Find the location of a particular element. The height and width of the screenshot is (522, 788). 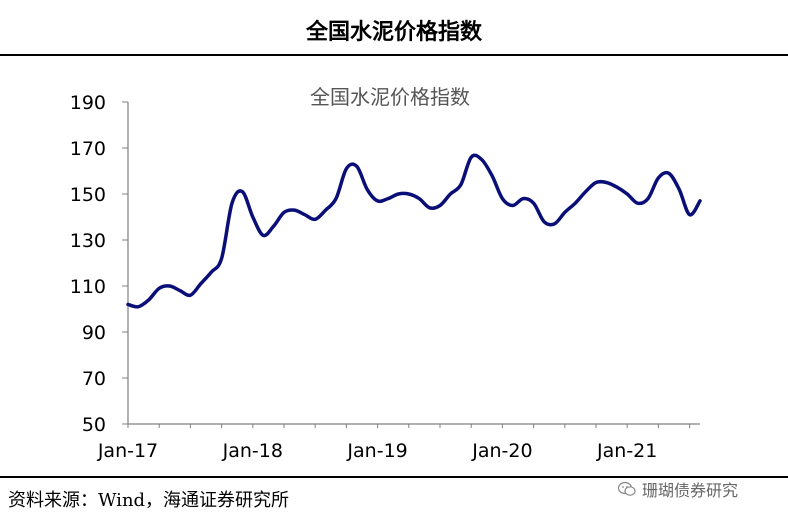

x-tick-label: Jan-20 is located at coordinates (501, 451).